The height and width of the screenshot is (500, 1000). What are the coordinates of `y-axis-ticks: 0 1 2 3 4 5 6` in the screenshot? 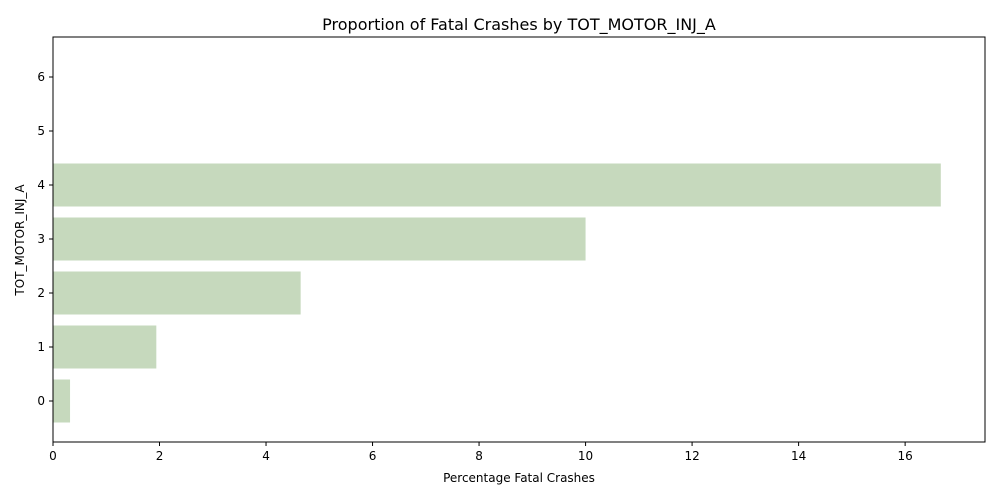 It's located at (45, 239).